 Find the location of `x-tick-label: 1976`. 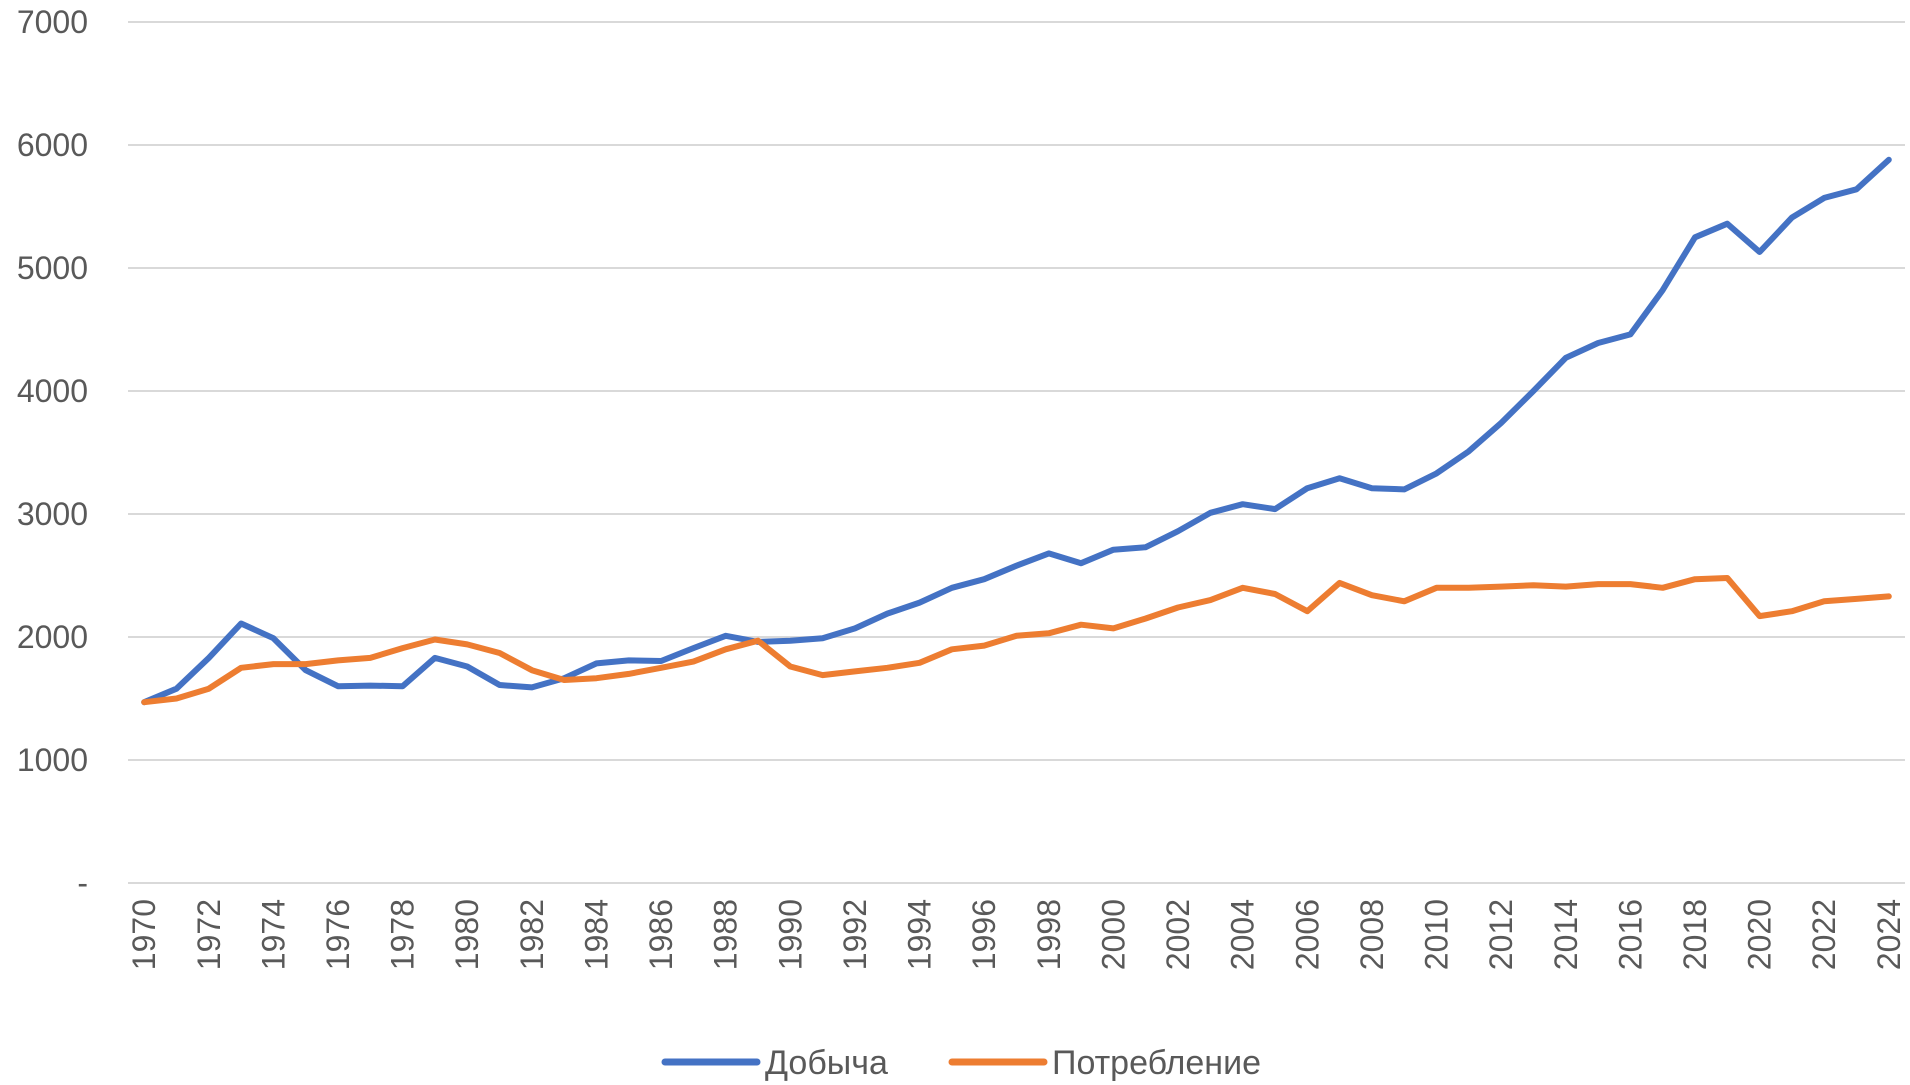

x-tick-label: 1976 is located at coordinates (338, 934).